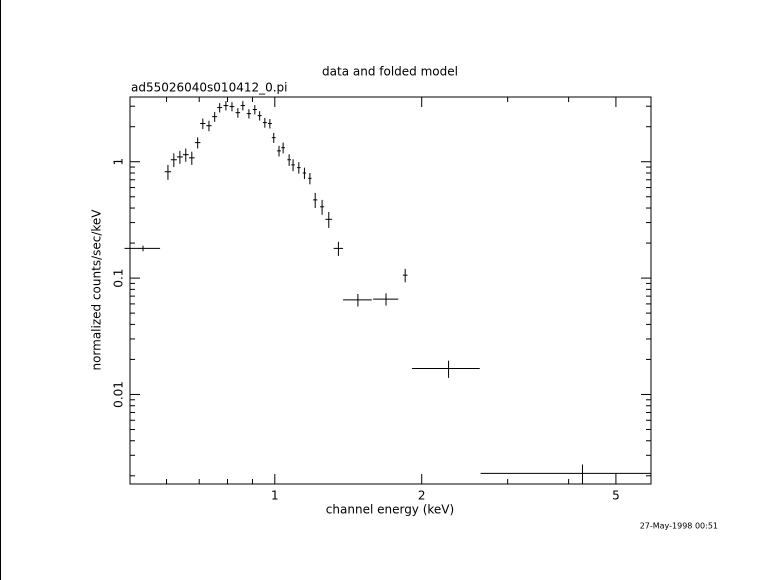 This screenshot has width=781, height=580. What do you see at coordinates (422, 496) in the screenshot?
I see `x-tick-label: 2` at bounding box center [422, 496].